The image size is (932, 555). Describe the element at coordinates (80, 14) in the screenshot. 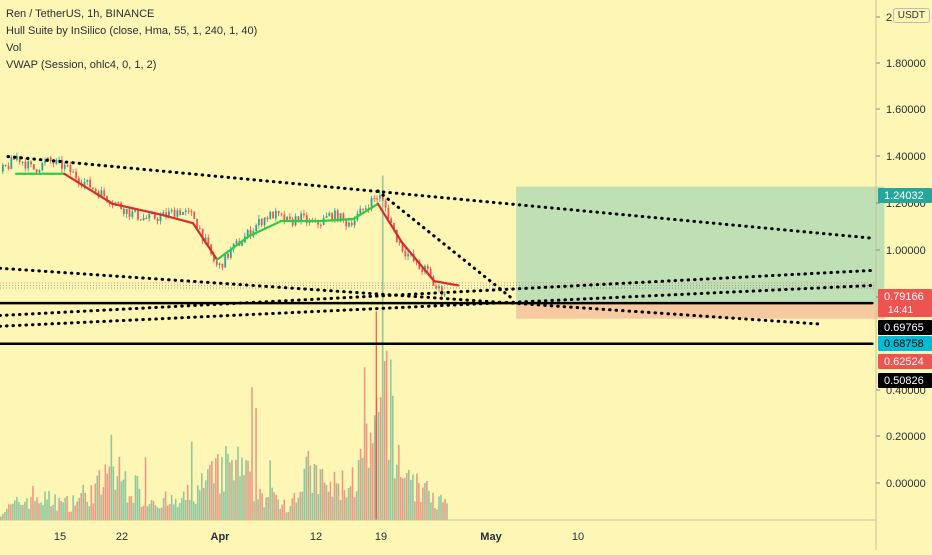

I see `symbol-title: Ren / TetherUS, 1h, BINANCE` at that location.